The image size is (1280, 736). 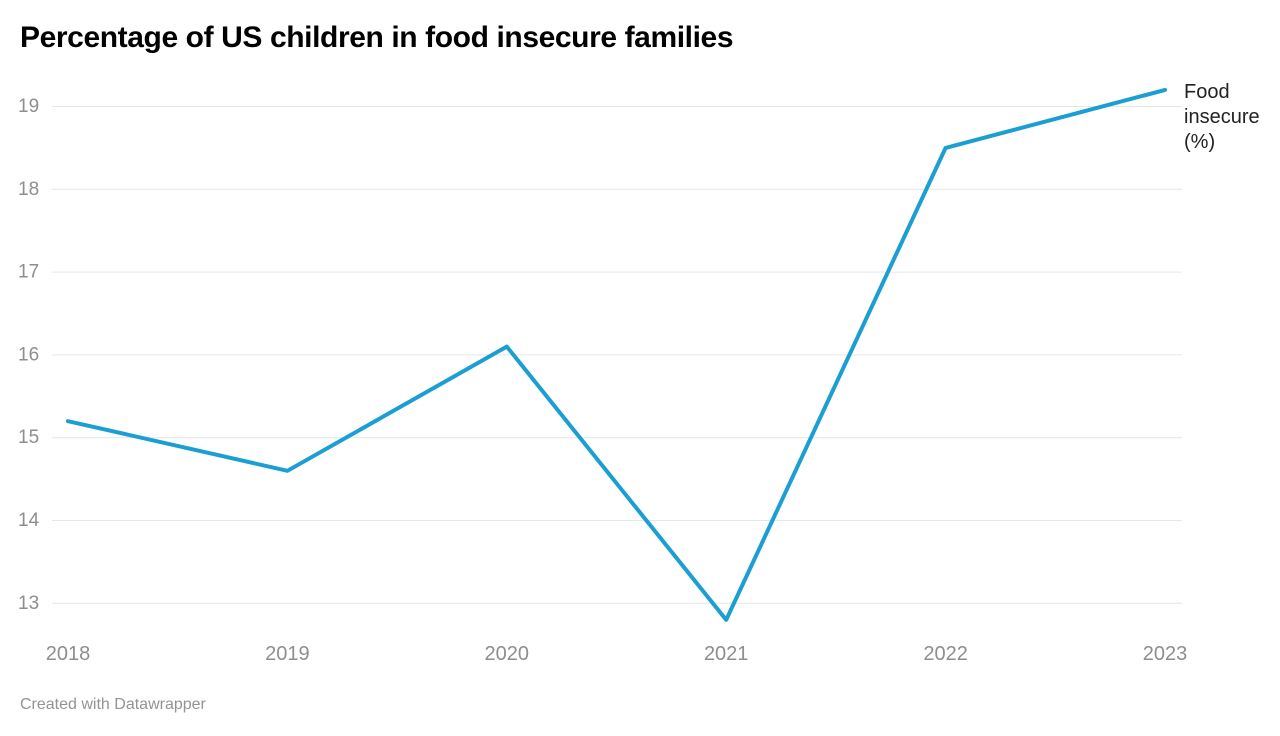 What do you see at coordinates (726, 654) in the screenshot?
I see `x-tick-label: 2021` at bounding box center [726, 654].